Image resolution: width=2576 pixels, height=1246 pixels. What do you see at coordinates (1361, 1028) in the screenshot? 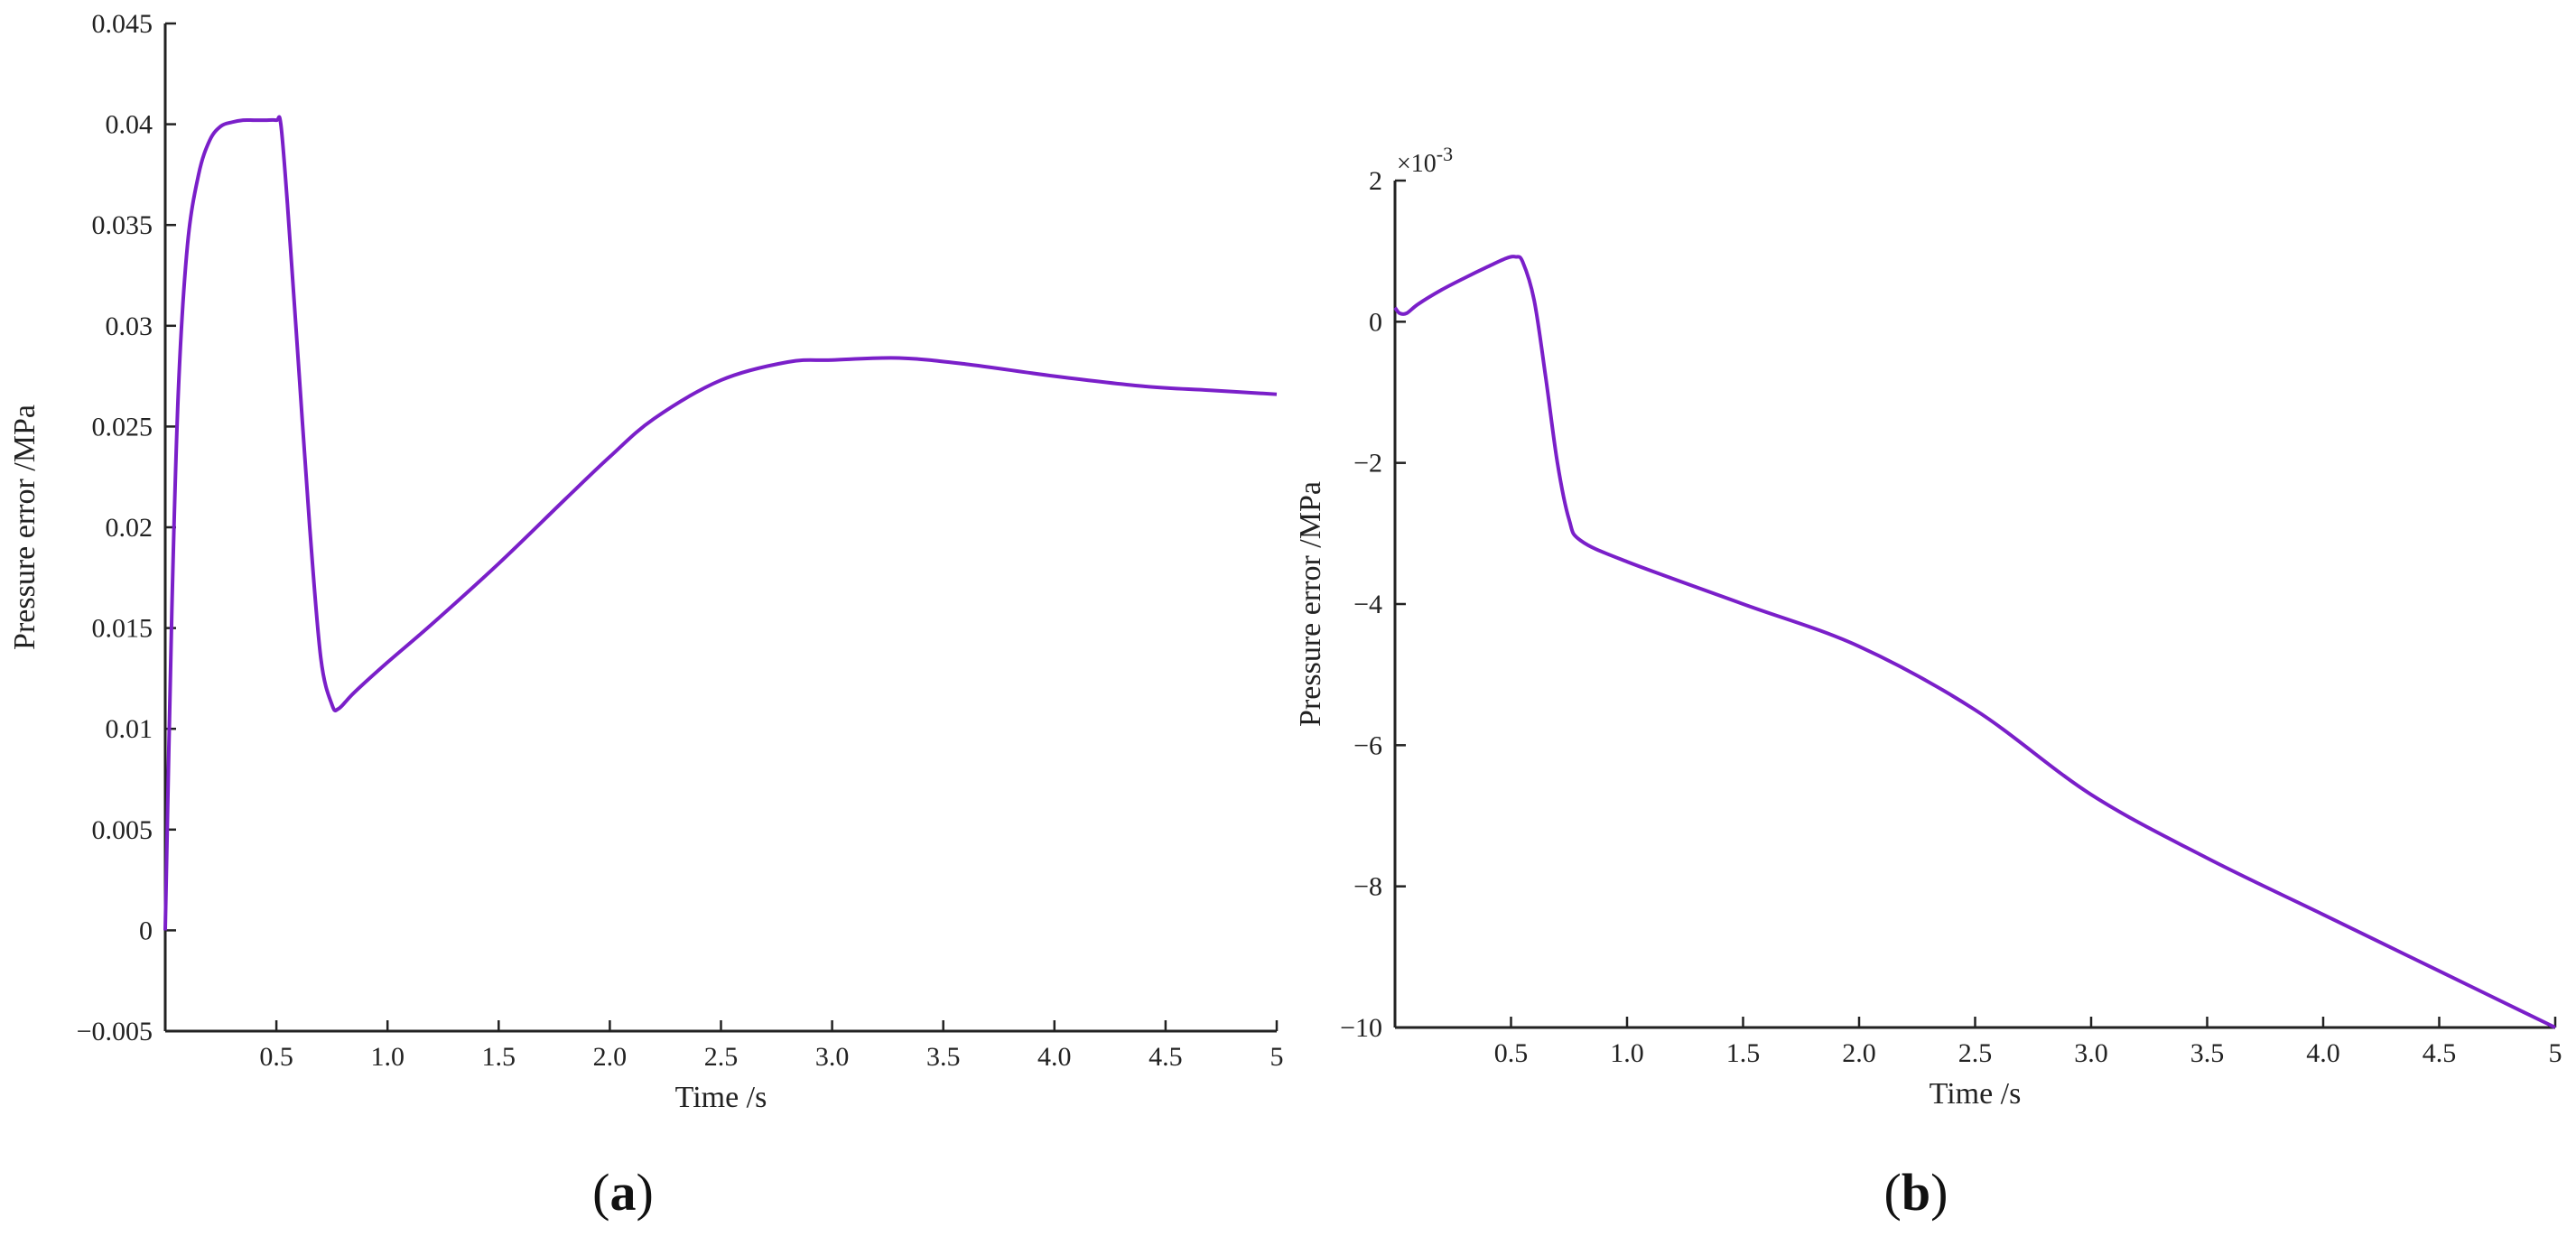
I see `y-tick-label: −10` at bounding box center [1361, 1028].